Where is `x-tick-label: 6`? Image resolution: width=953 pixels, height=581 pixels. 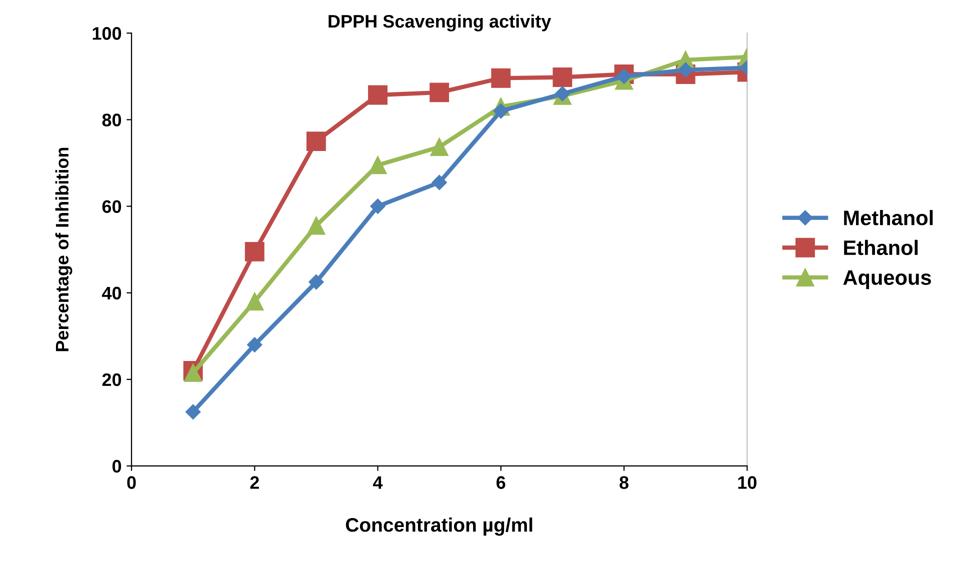
x-tick-label: 6 is located at coordinates (501, 482).